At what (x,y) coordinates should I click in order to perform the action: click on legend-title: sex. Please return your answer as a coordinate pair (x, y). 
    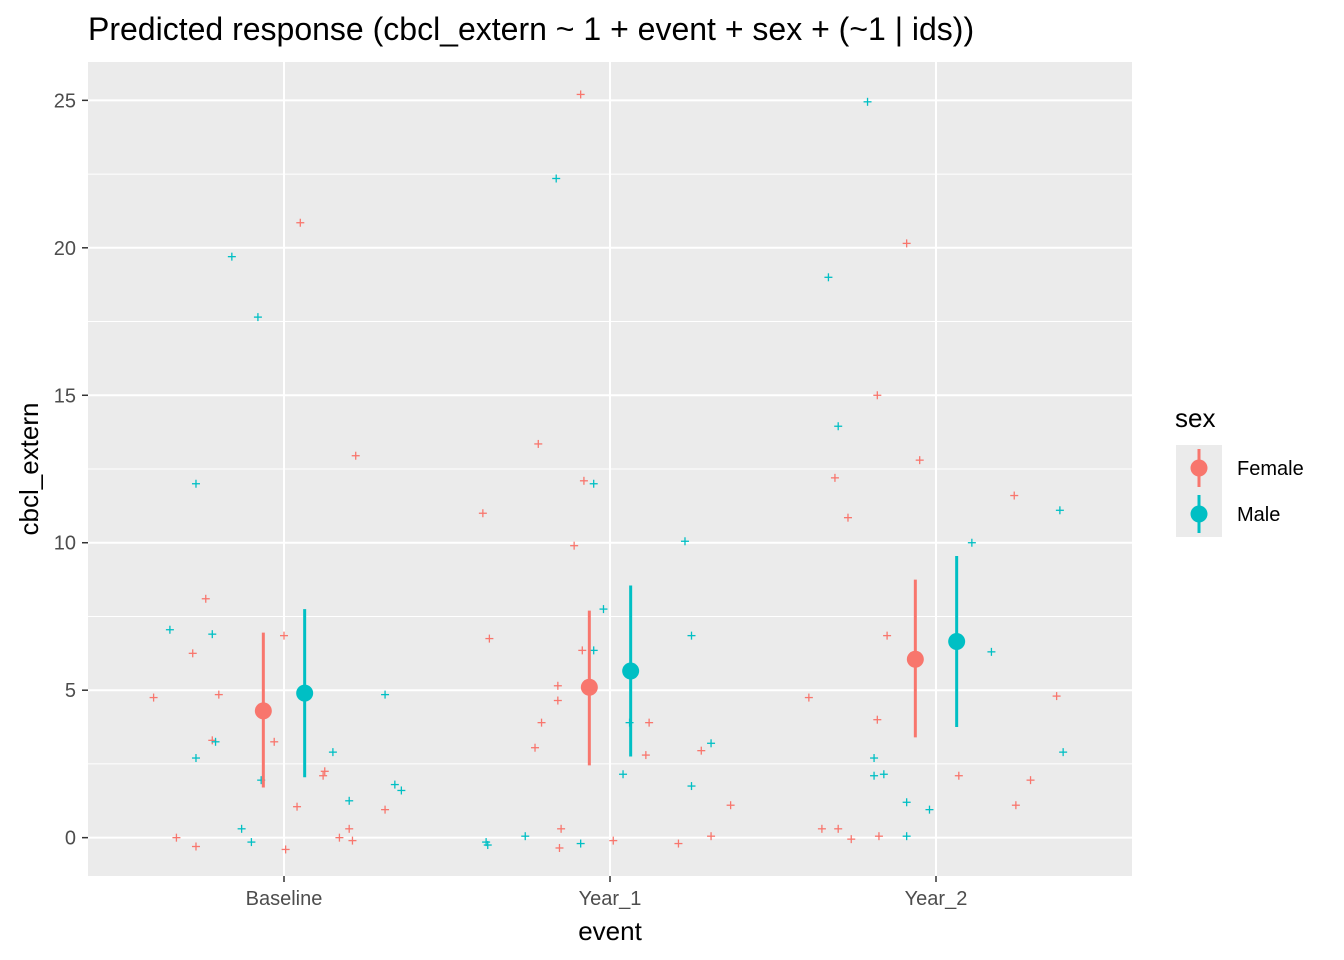
    Looking at the image, I should click on (1195, 418).